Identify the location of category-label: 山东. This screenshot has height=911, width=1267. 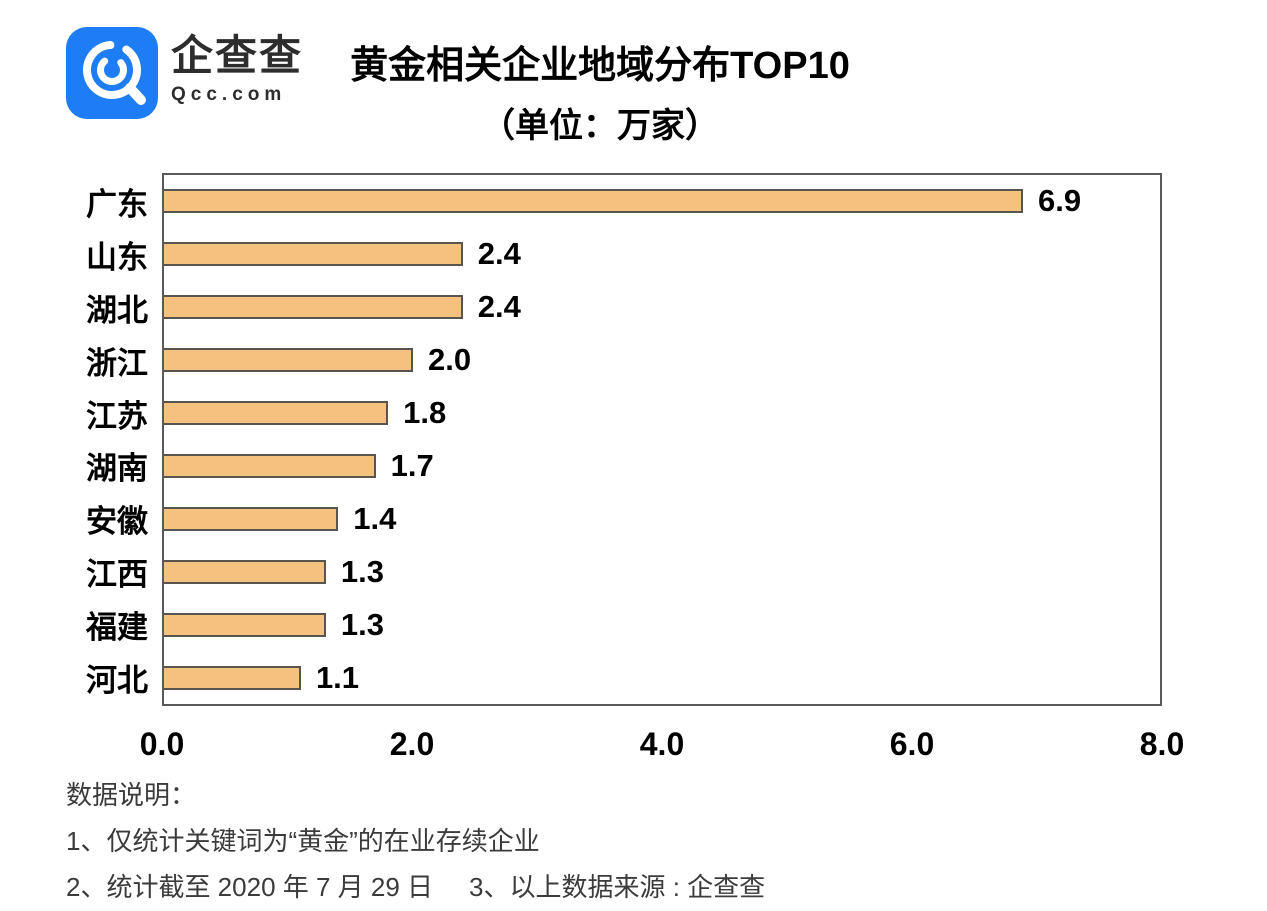
(117, 257).